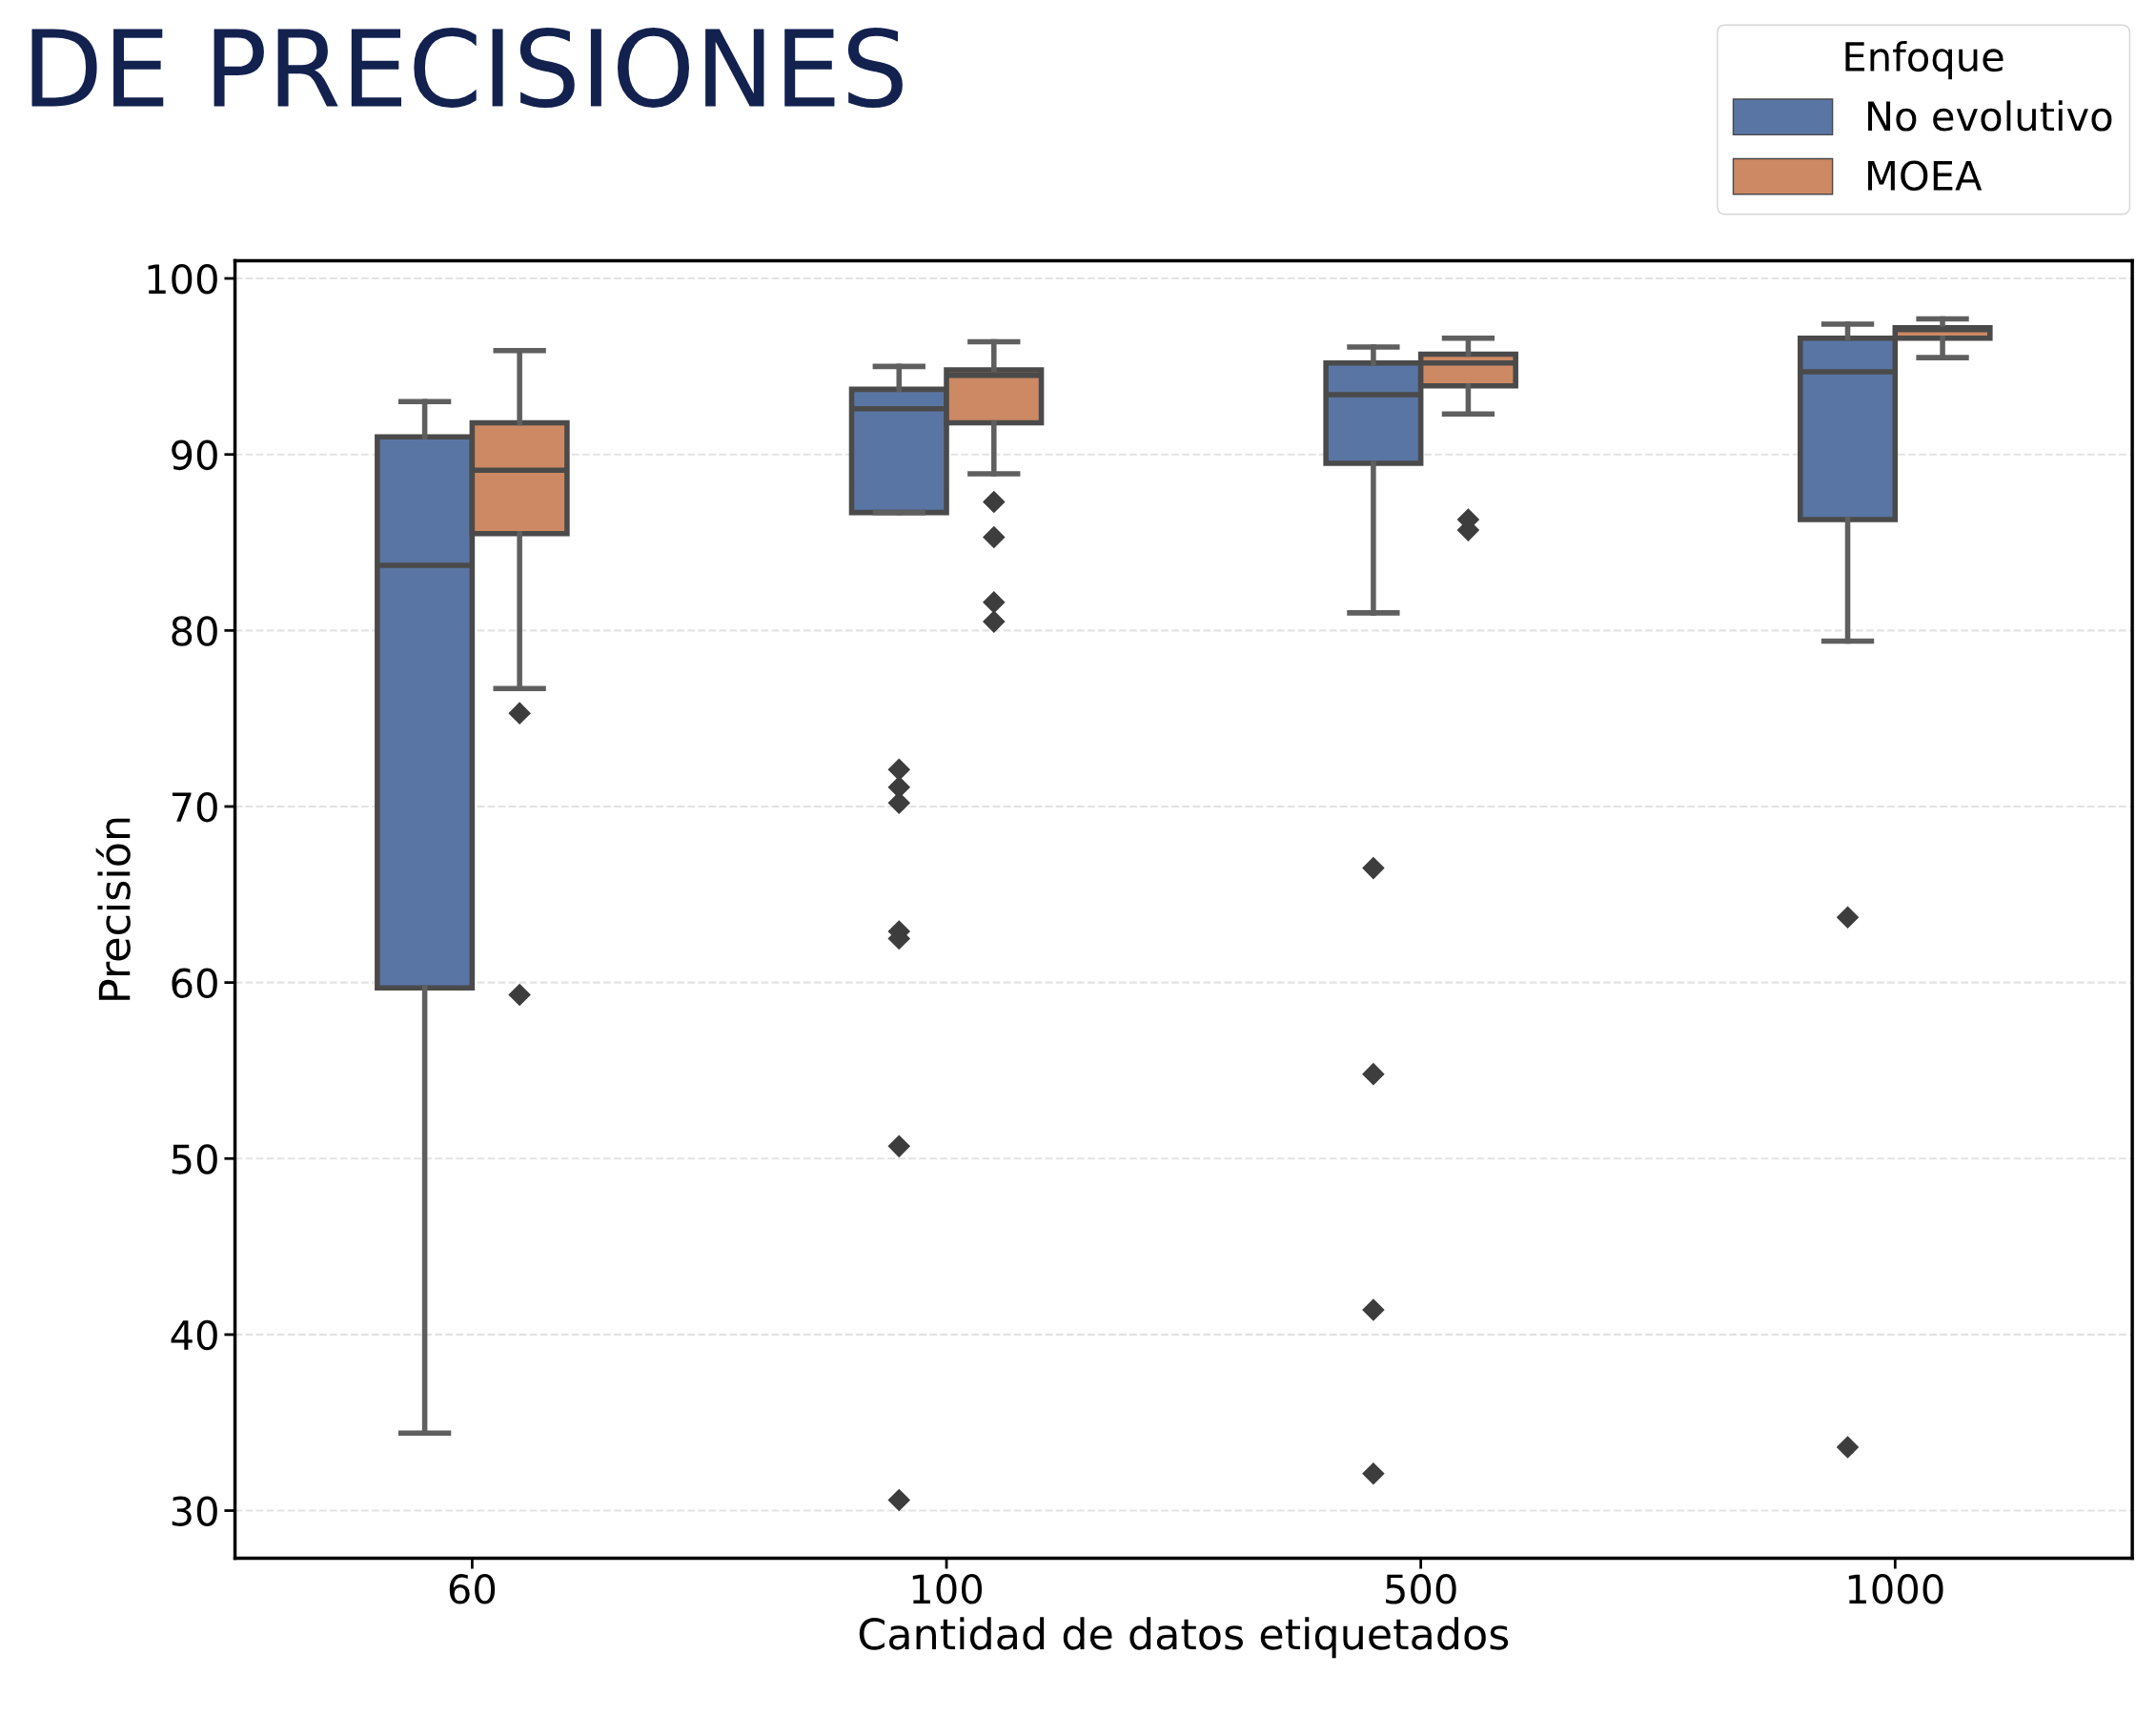 The width and height of the screenshot is (2156, 1716). Describe the element at coordinates (113, 909) in the screenshot. I see `y-axis-title: Precisión` at that location.